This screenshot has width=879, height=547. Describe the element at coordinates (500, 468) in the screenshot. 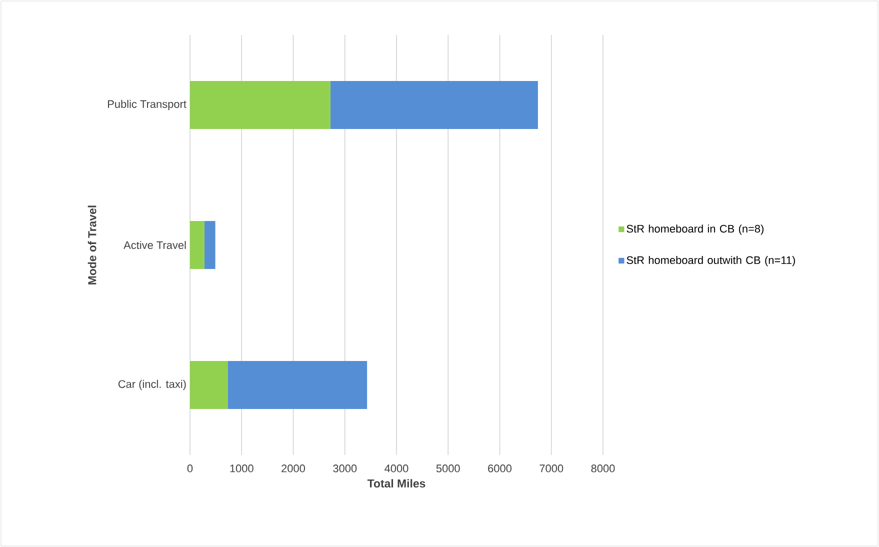

I see `x-tick-label: 6000` at that location.